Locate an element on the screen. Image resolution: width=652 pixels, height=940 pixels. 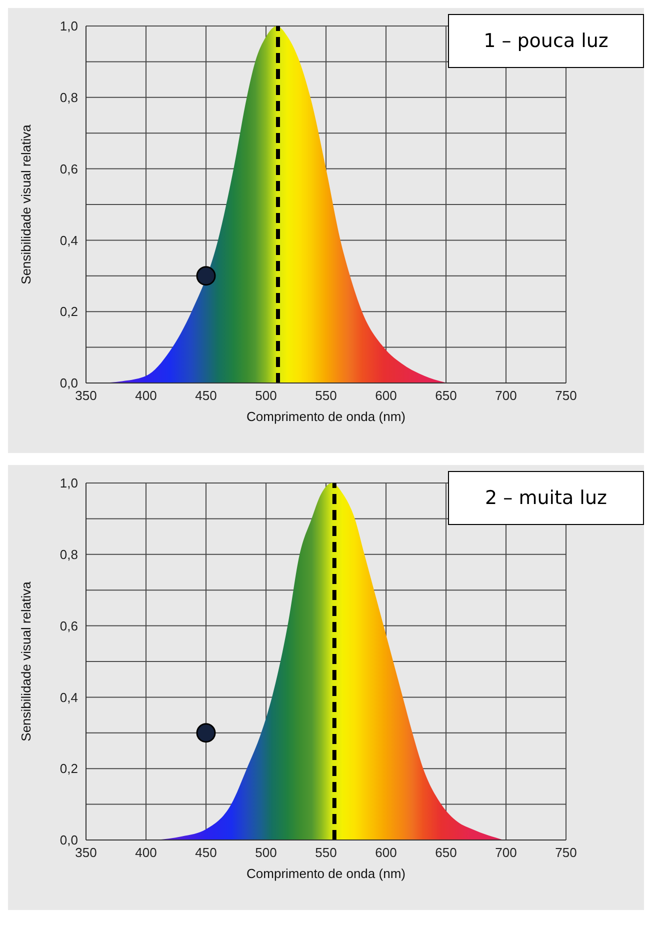
note-box: 1 – pouca luz is located at coordinates (546, 41).